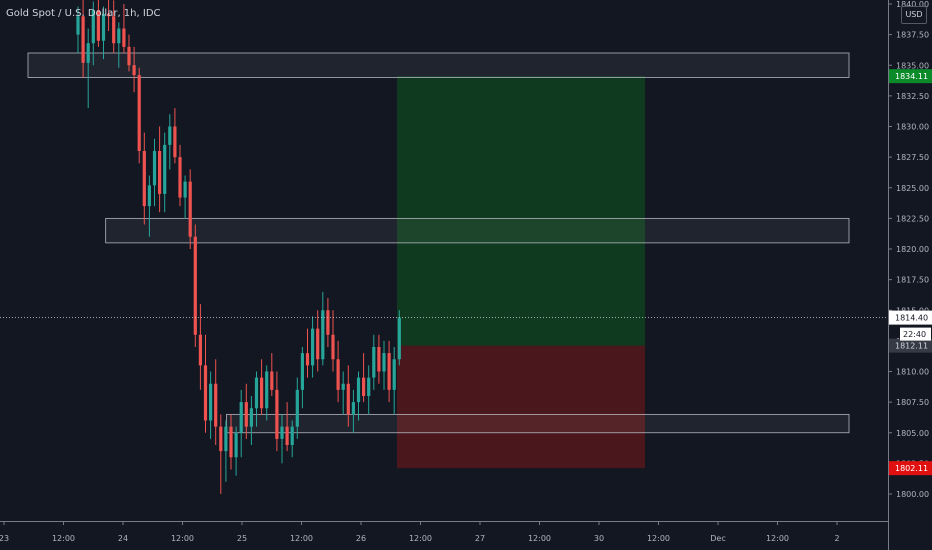 The image size is (932, 550). I want to click on stop-price-label: 1802.11, so click(911, 468).